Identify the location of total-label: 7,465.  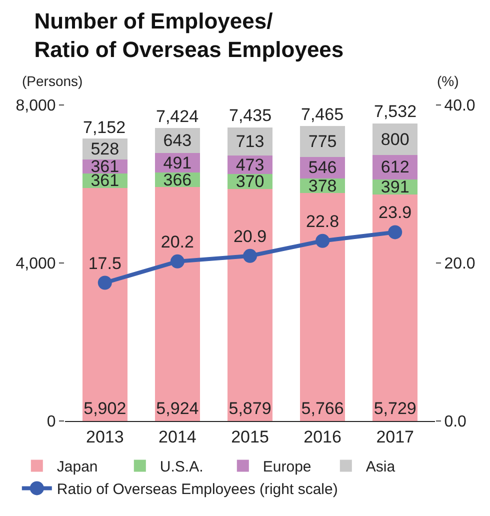
(322, 114).